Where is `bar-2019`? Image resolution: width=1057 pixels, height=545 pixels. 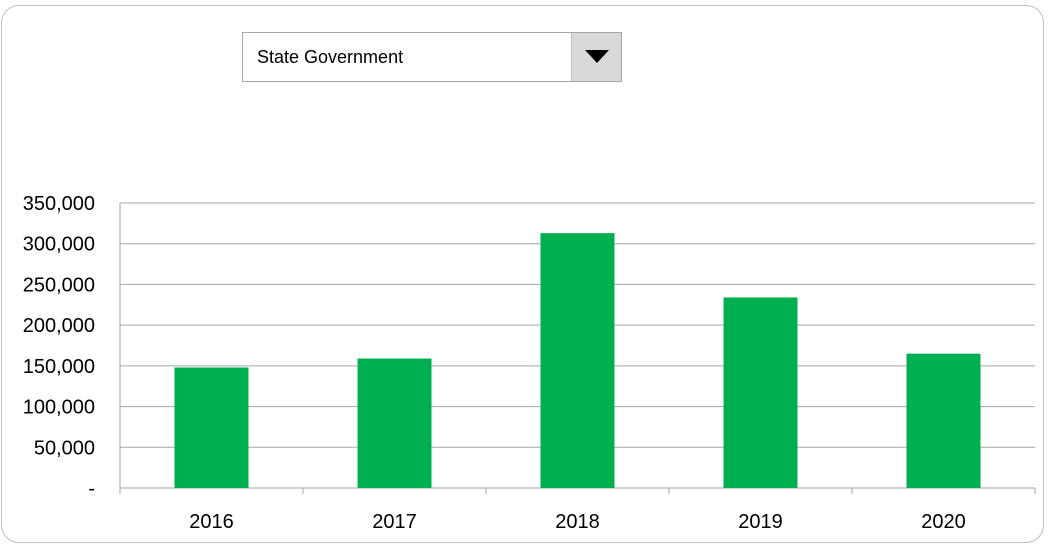
bar-2019 is located at coordinates (760, 392).